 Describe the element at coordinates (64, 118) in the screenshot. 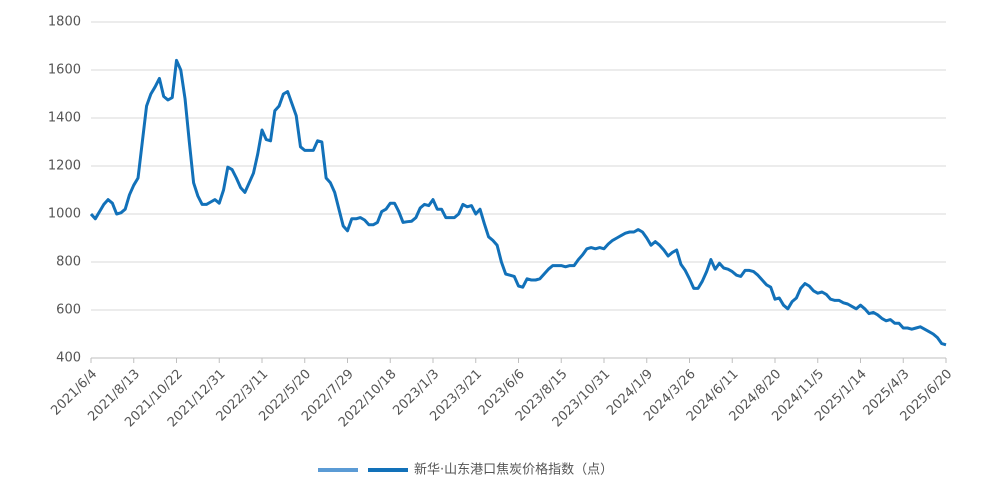

I see `y-tick-label: 1400` at that location.